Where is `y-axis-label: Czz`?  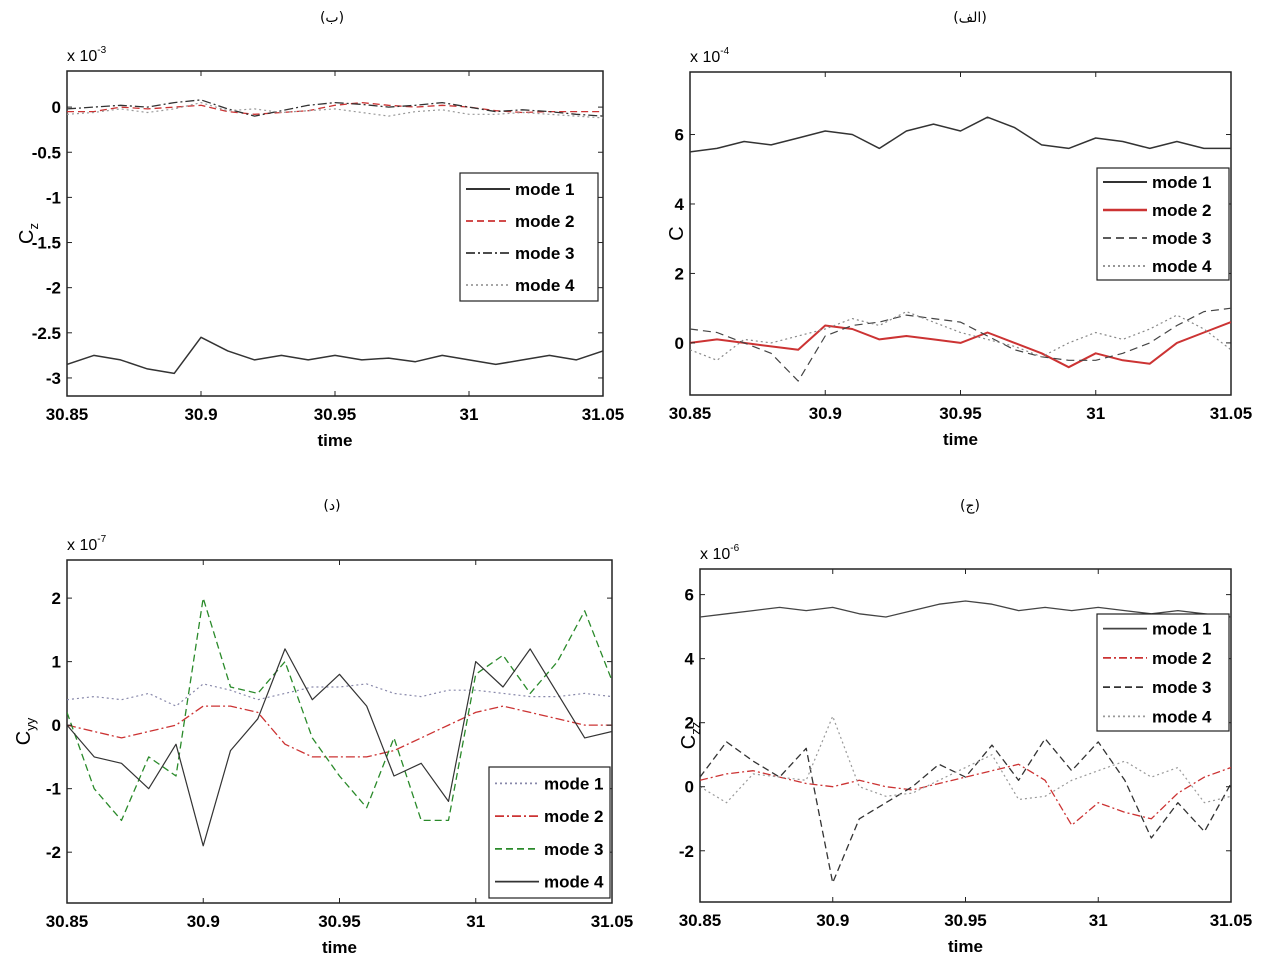 y-axis-label: Czz is located at coordinates (690, 735).